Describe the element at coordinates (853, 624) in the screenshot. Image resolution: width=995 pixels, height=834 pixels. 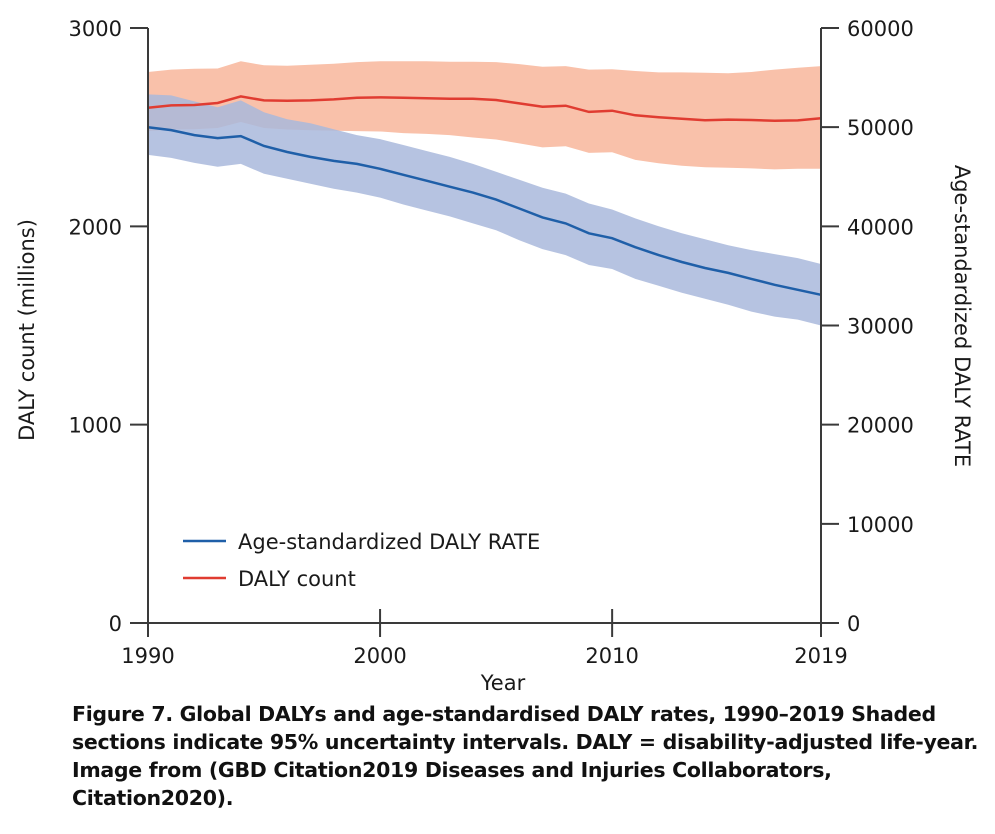
I see `y-right-tick-label: 0` at that location.